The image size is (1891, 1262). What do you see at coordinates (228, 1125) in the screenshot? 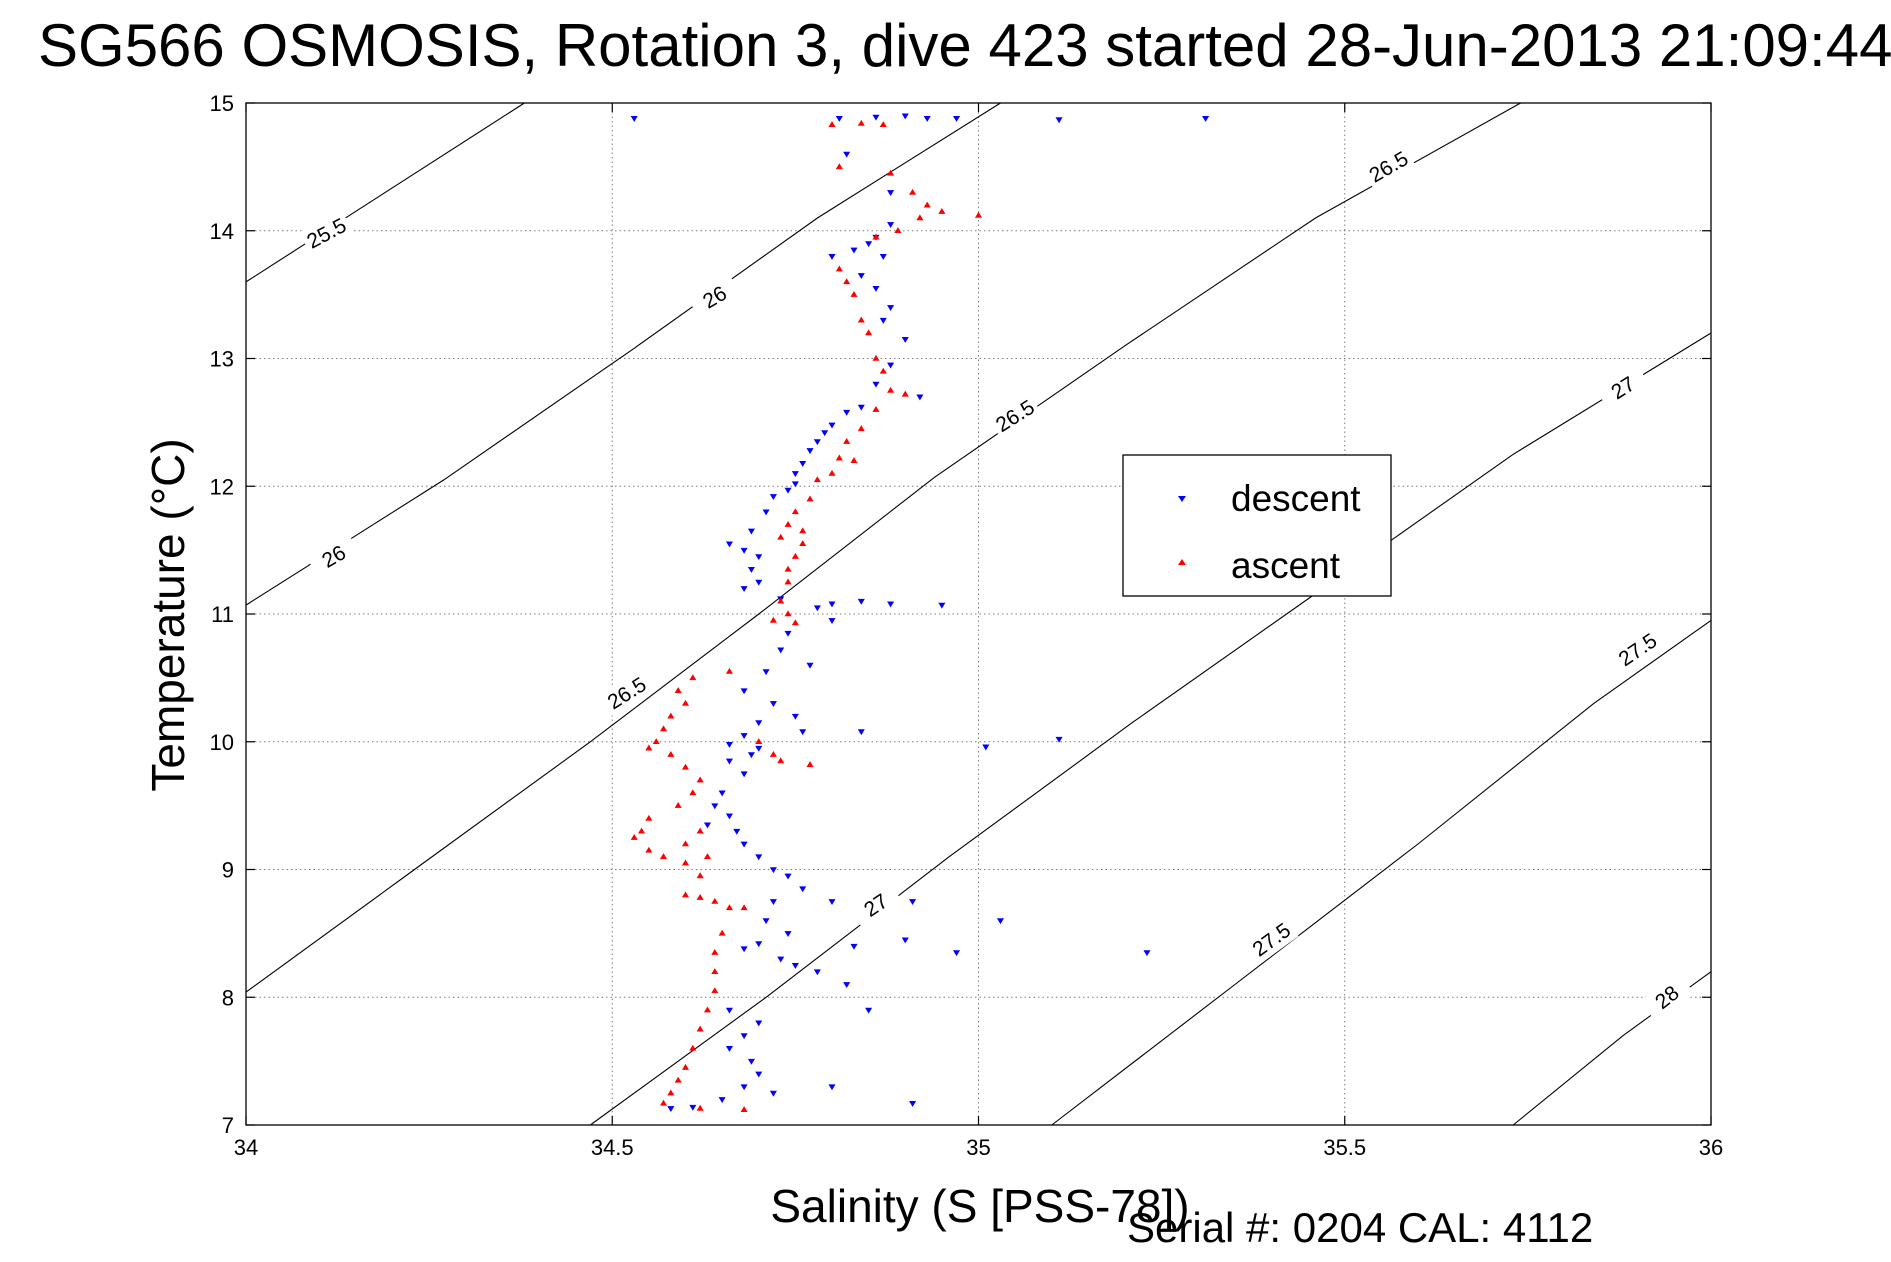
I see `y-tick-label: 7` at bounding box center [228, 1125].